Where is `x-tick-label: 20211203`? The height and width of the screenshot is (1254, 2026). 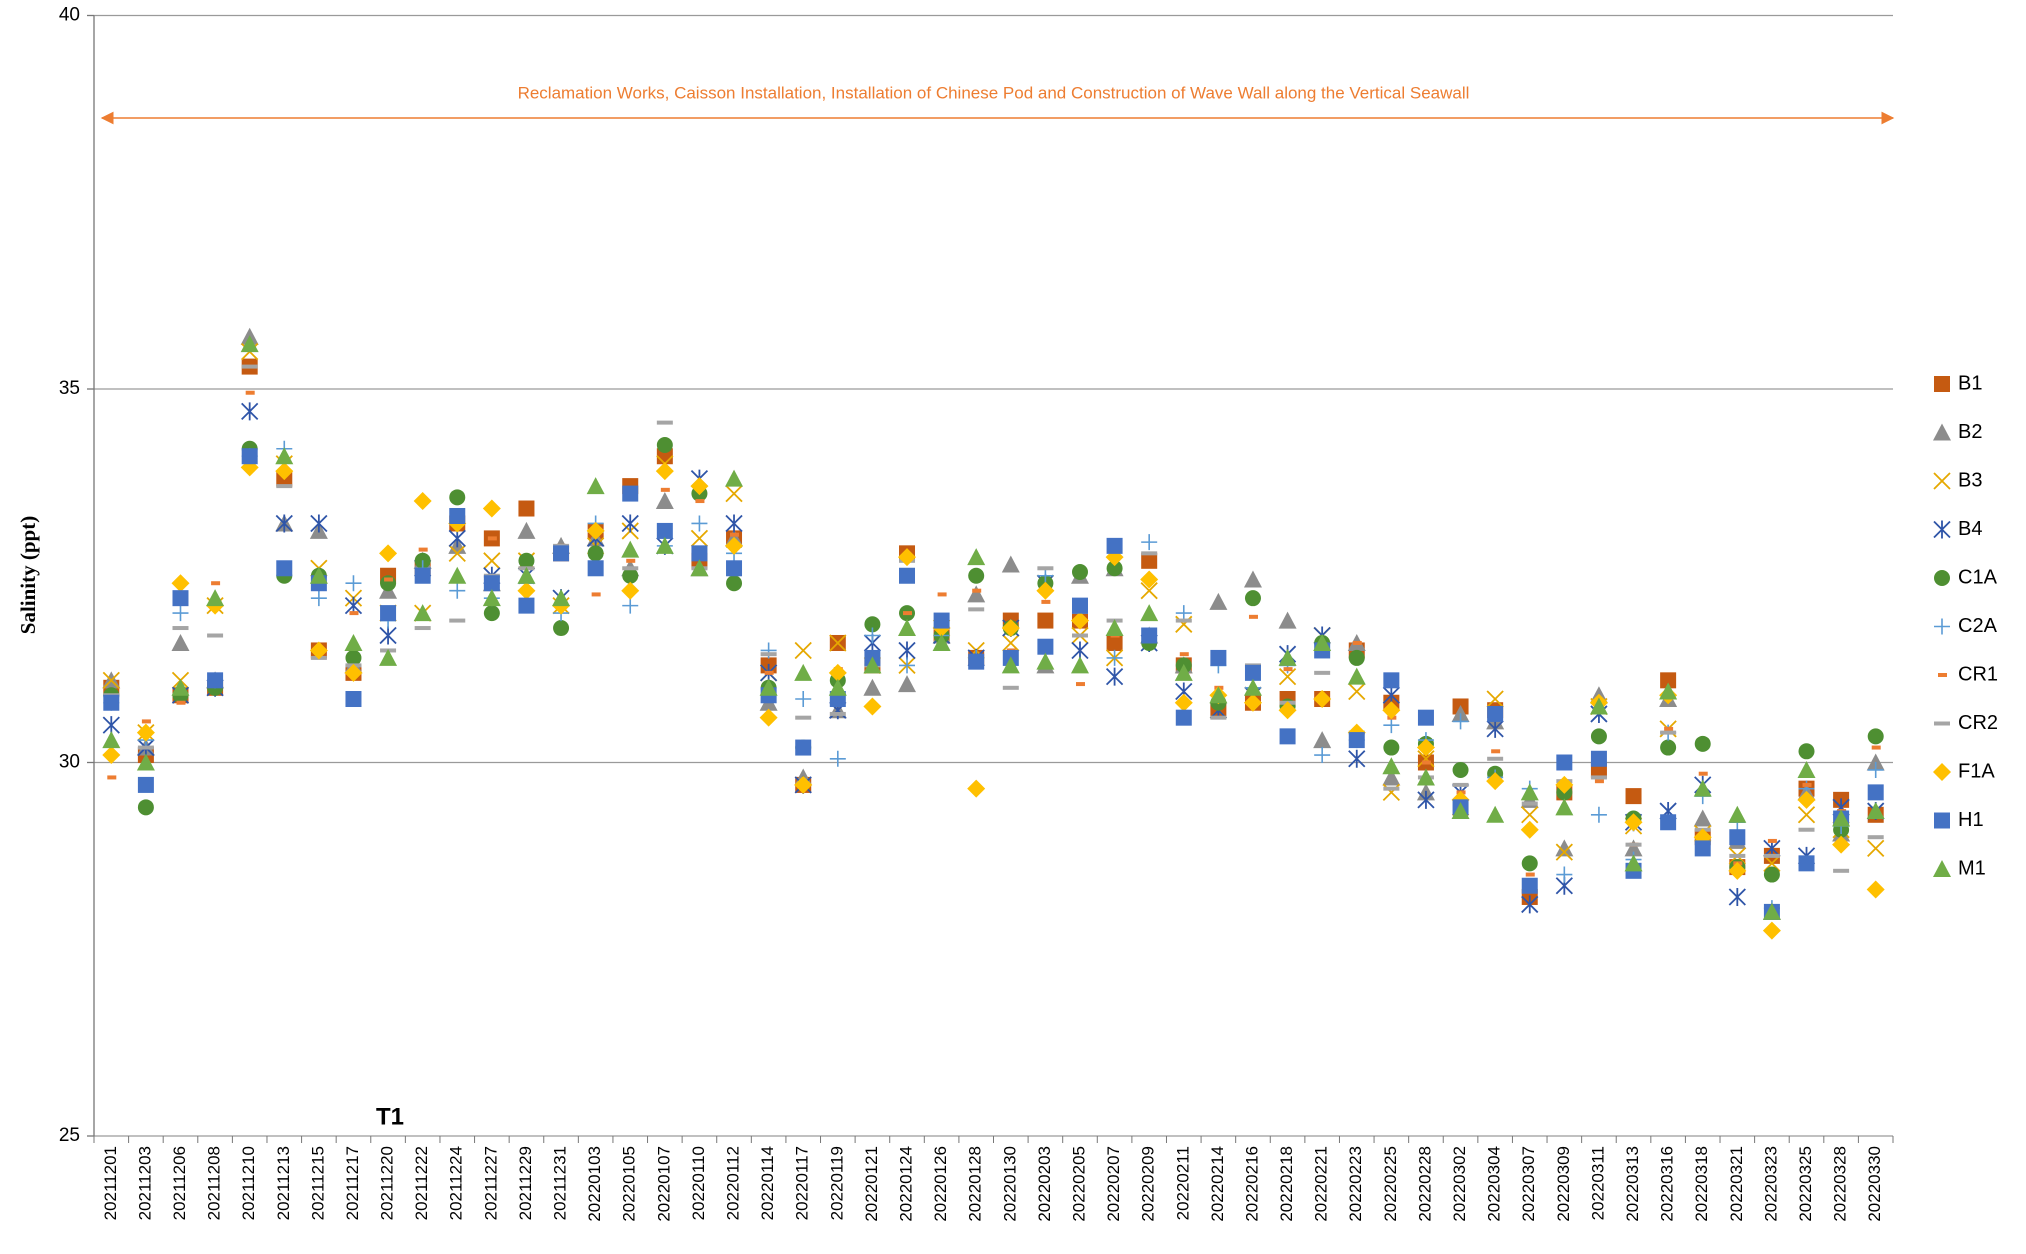 x-tick-label: 20211203 is located at coordinates (144, 1183).